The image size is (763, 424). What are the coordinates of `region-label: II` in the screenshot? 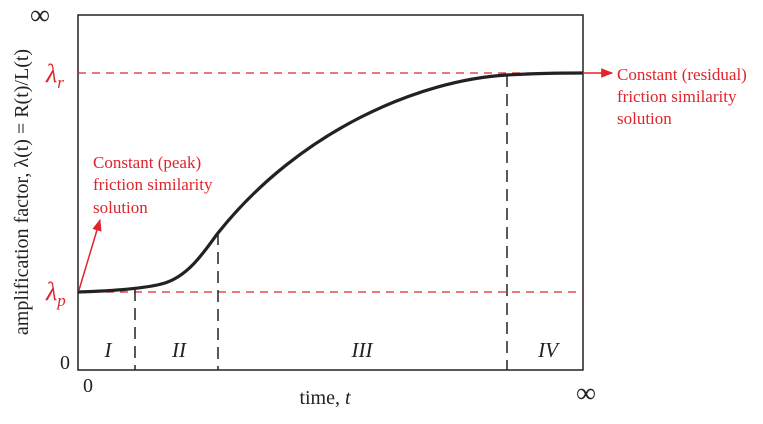 It's located at (179, 350).